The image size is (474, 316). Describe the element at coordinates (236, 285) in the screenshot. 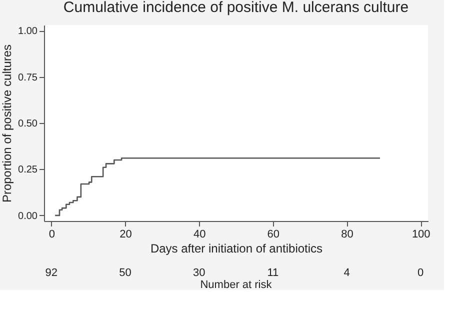

I see `text: Number at risk` at that location.